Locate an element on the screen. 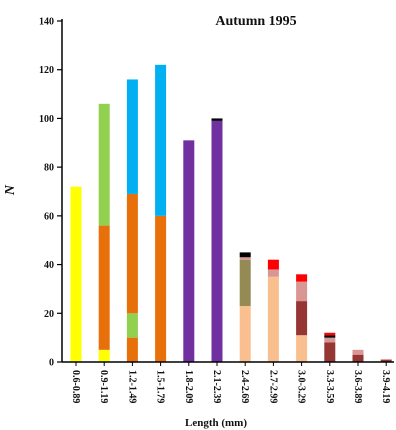 The image size is (396, 430). bar-segment-3.3-3.59-s10 is located at coordinates (330, 336).